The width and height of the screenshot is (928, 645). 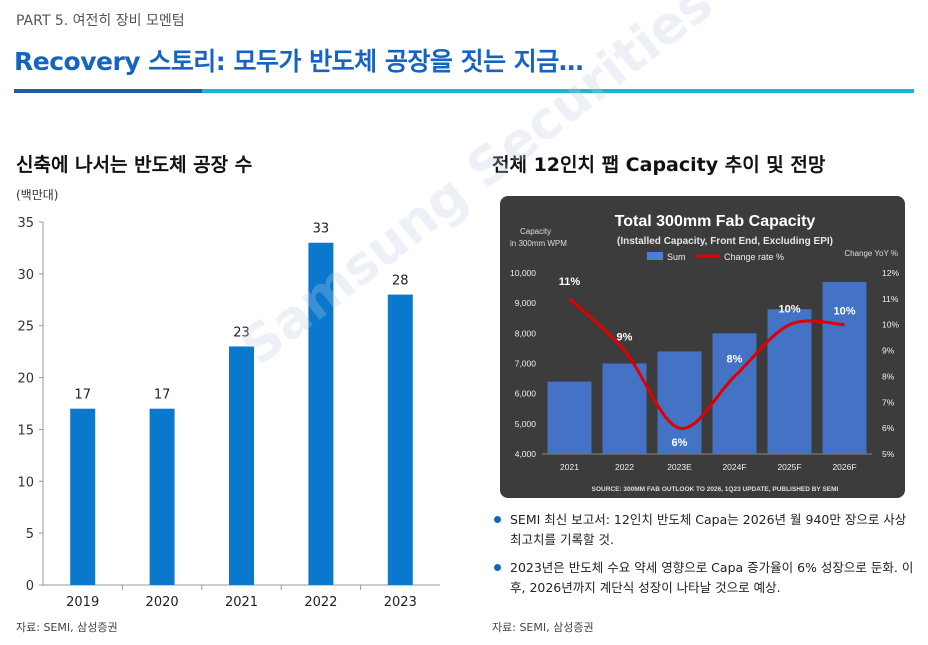 I want to click on change-rate-label: 6%, so click(x=680, y=443).